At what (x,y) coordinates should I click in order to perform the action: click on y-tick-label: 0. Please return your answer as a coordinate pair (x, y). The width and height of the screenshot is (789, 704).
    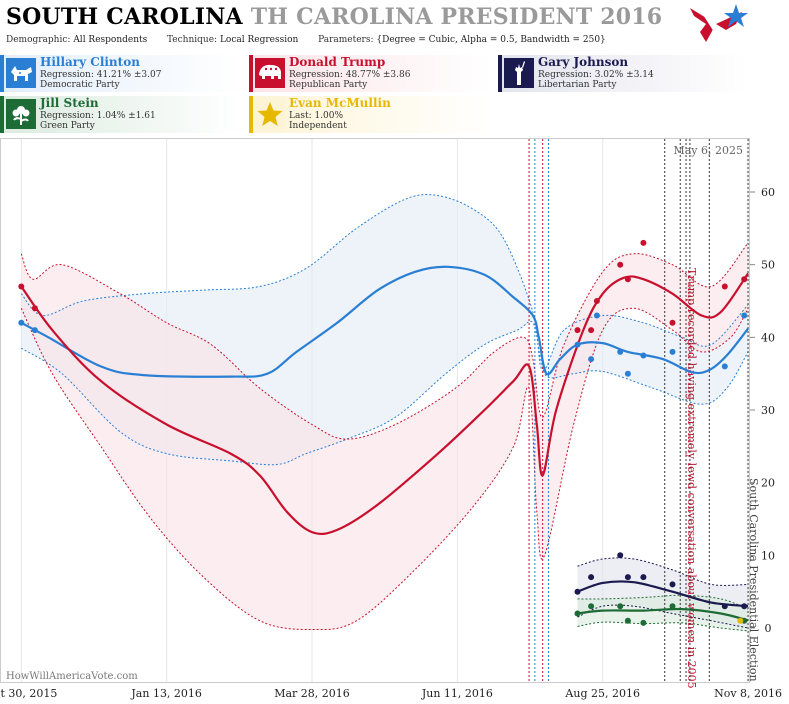
    Looking at the image, I should click on (768, 628).